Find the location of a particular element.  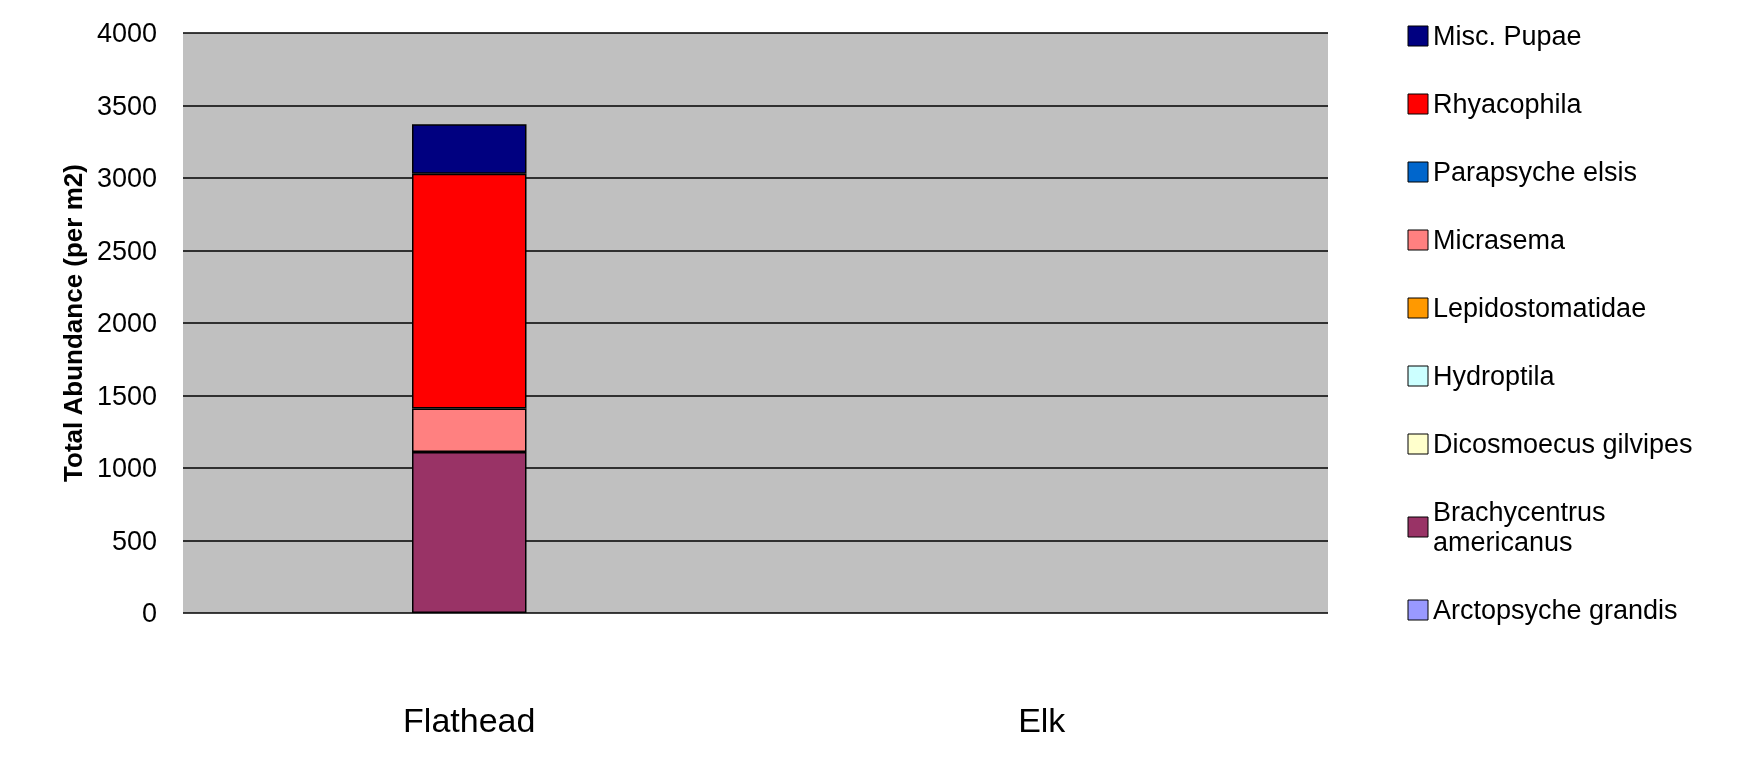

x-tick-label: Elk is located at coordinates (1042, 720).